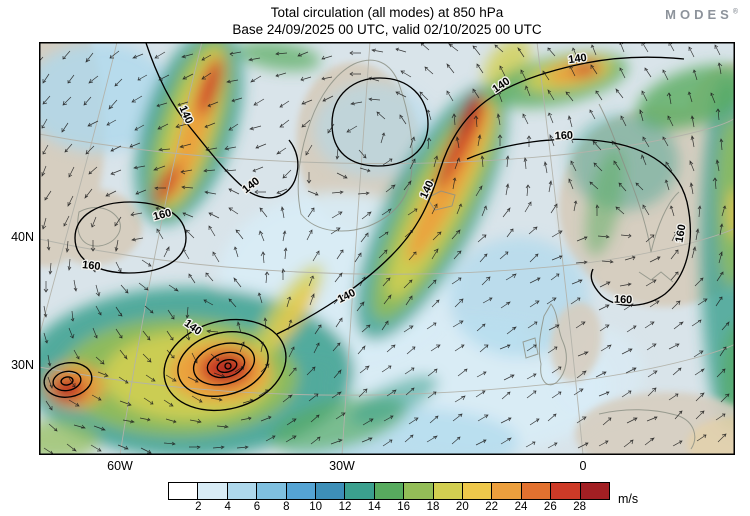  Describe the element at coordinates (387, 12) in the screenshot. I see `chart-title: Total circulation (all modes) at 850 hPa` at that location.